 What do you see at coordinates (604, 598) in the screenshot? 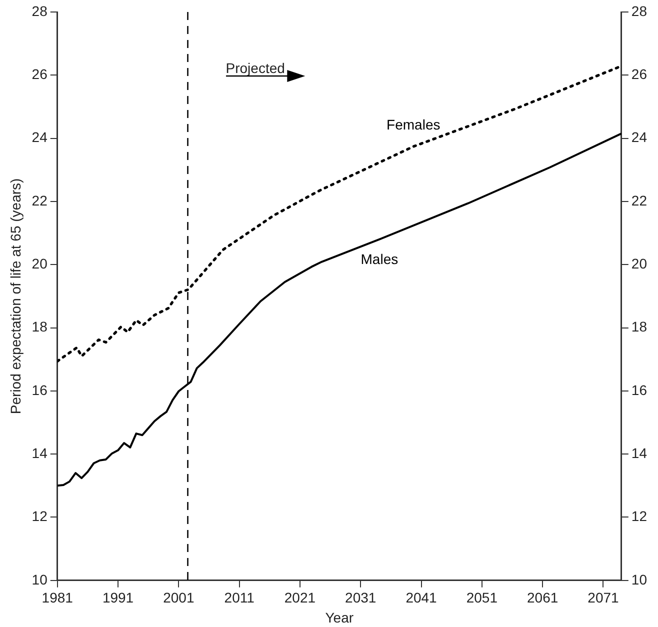
I see `x-tick-label: 2071` at bounding box center [604, 598].